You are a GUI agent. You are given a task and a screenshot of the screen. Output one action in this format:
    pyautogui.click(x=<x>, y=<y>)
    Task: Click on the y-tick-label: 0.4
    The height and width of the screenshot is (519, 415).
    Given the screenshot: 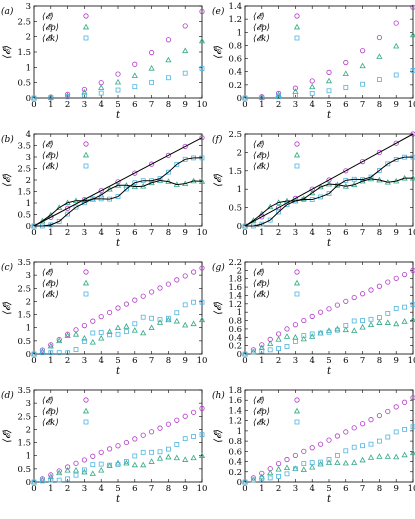 What is the action you would take?
    pyautogui.click(x=235, y=463)
    